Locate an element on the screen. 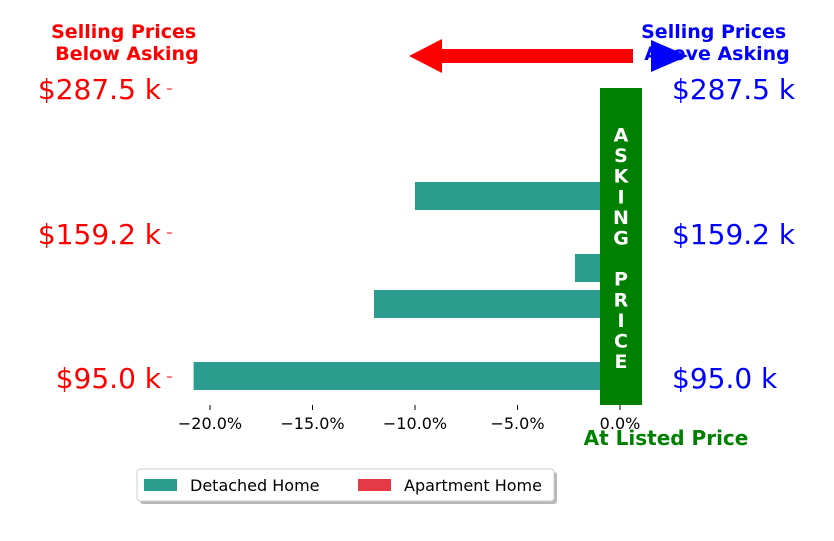  right-price-label-top: $287.5 k is located at coordinates (734, 89).